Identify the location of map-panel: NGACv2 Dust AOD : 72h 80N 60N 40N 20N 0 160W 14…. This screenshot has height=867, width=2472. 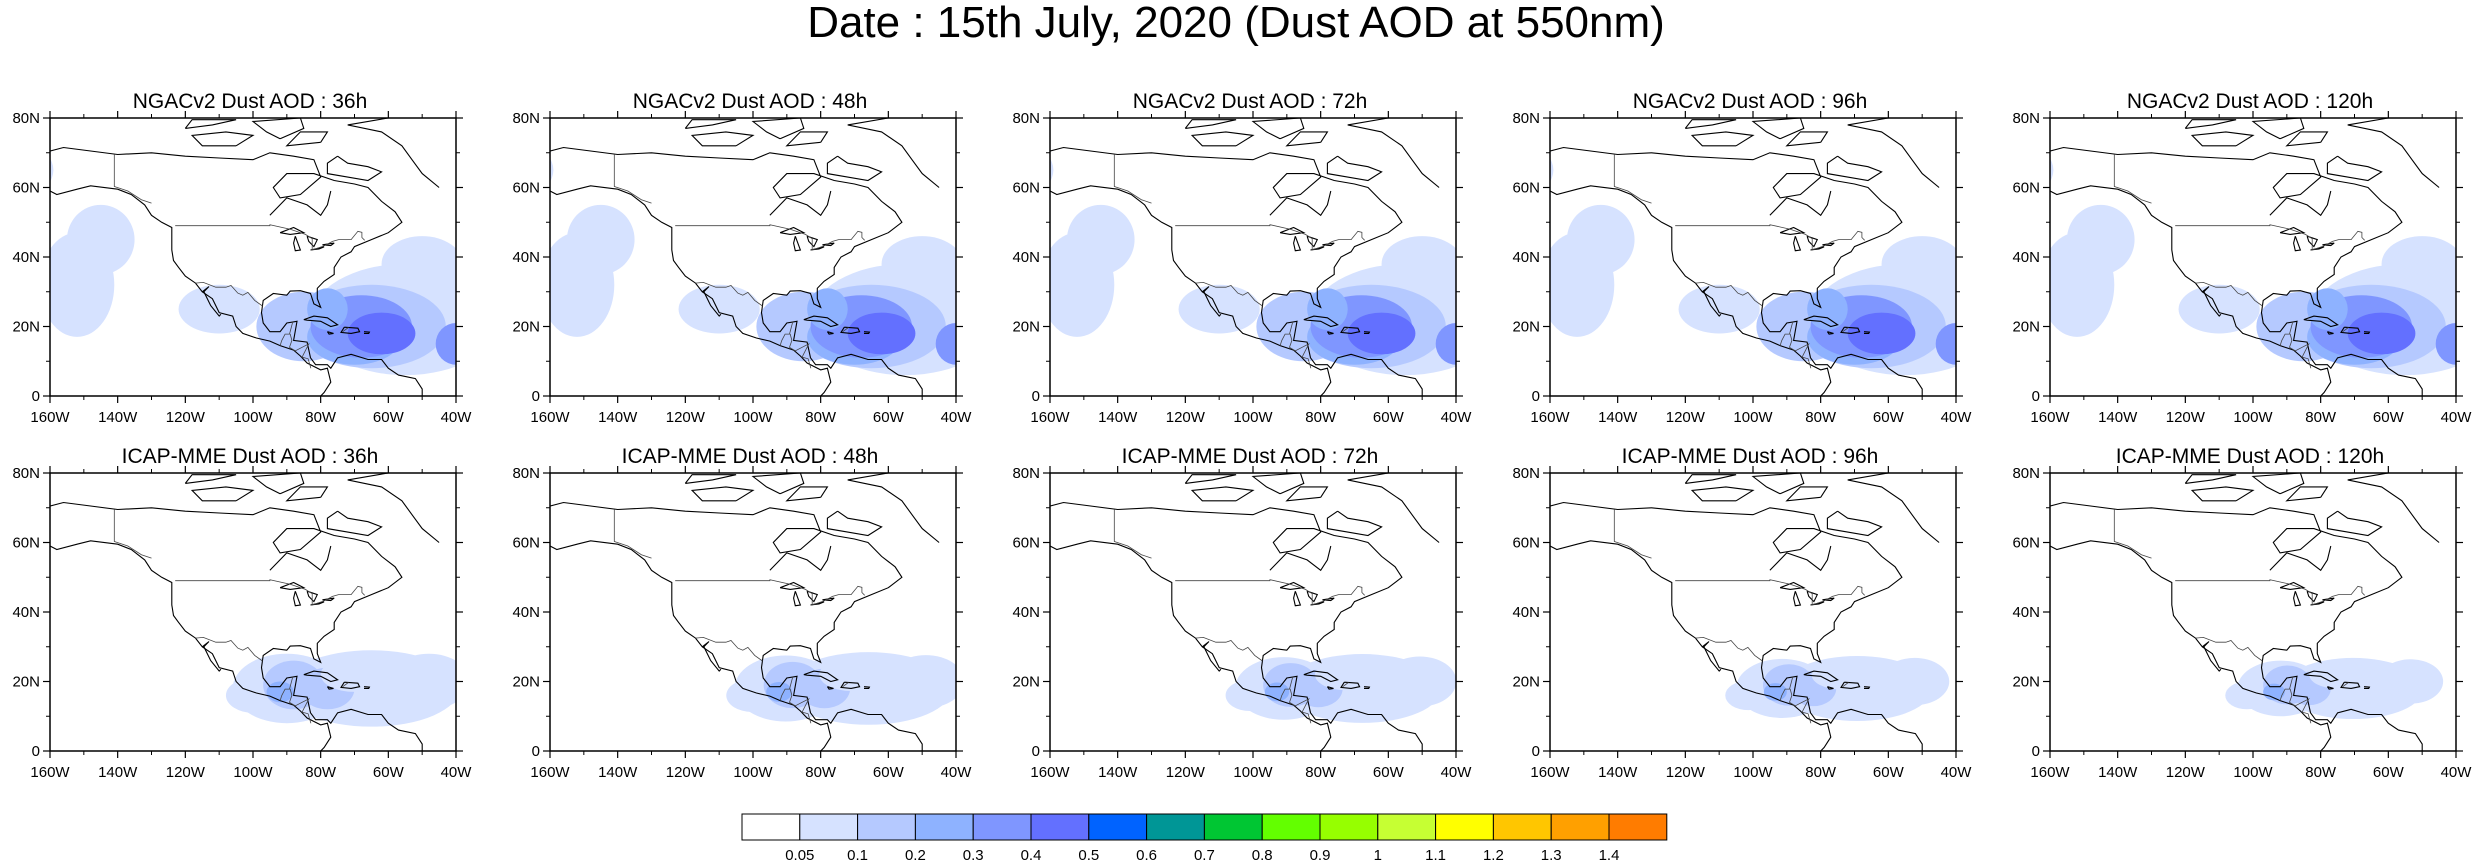
(1250, 213).